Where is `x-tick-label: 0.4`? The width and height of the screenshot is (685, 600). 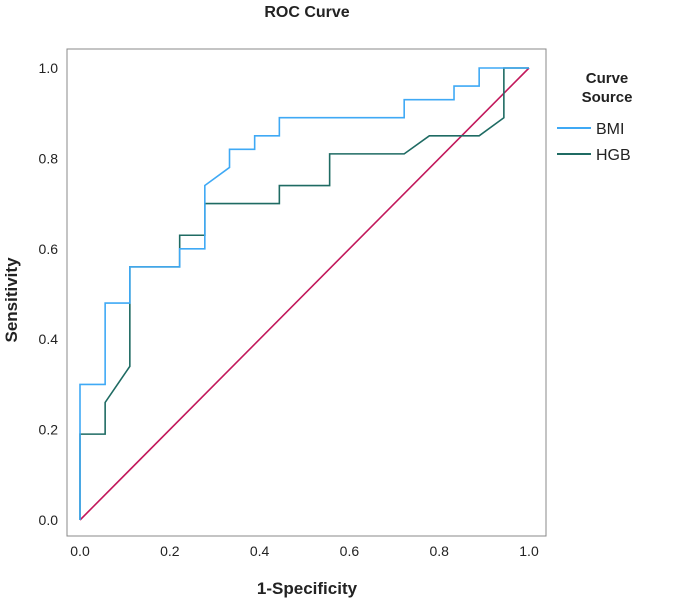 x-tick-label: 0.4 is located at coordinates (260, 551).